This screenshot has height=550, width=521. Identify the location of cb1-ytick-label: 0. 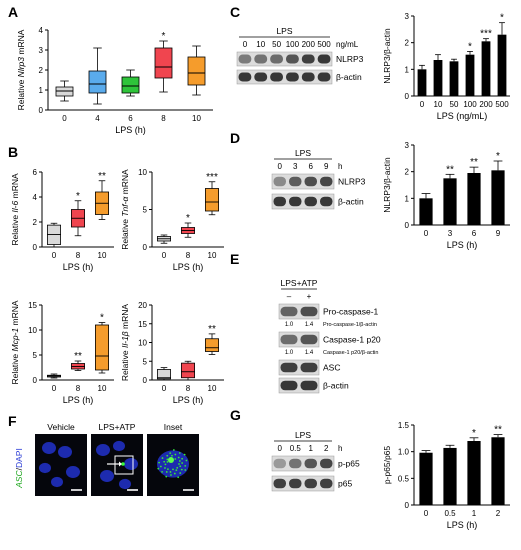
(35, 247).